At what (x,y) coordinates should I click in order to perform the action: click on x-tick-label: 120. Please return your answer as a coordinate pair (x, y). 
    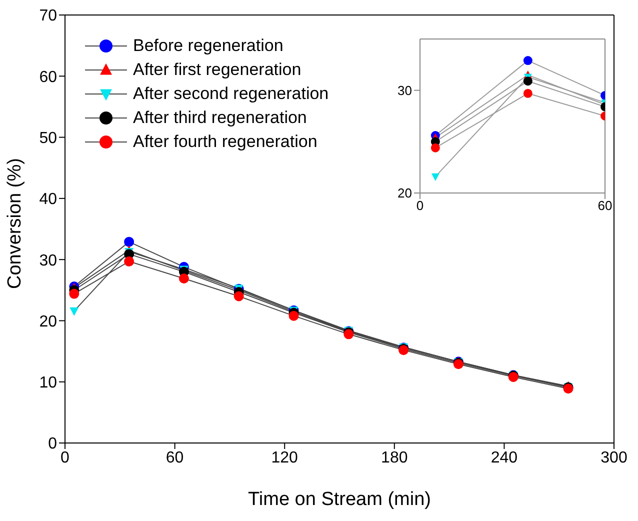
    Looking at the image, I should click on (284, 457).